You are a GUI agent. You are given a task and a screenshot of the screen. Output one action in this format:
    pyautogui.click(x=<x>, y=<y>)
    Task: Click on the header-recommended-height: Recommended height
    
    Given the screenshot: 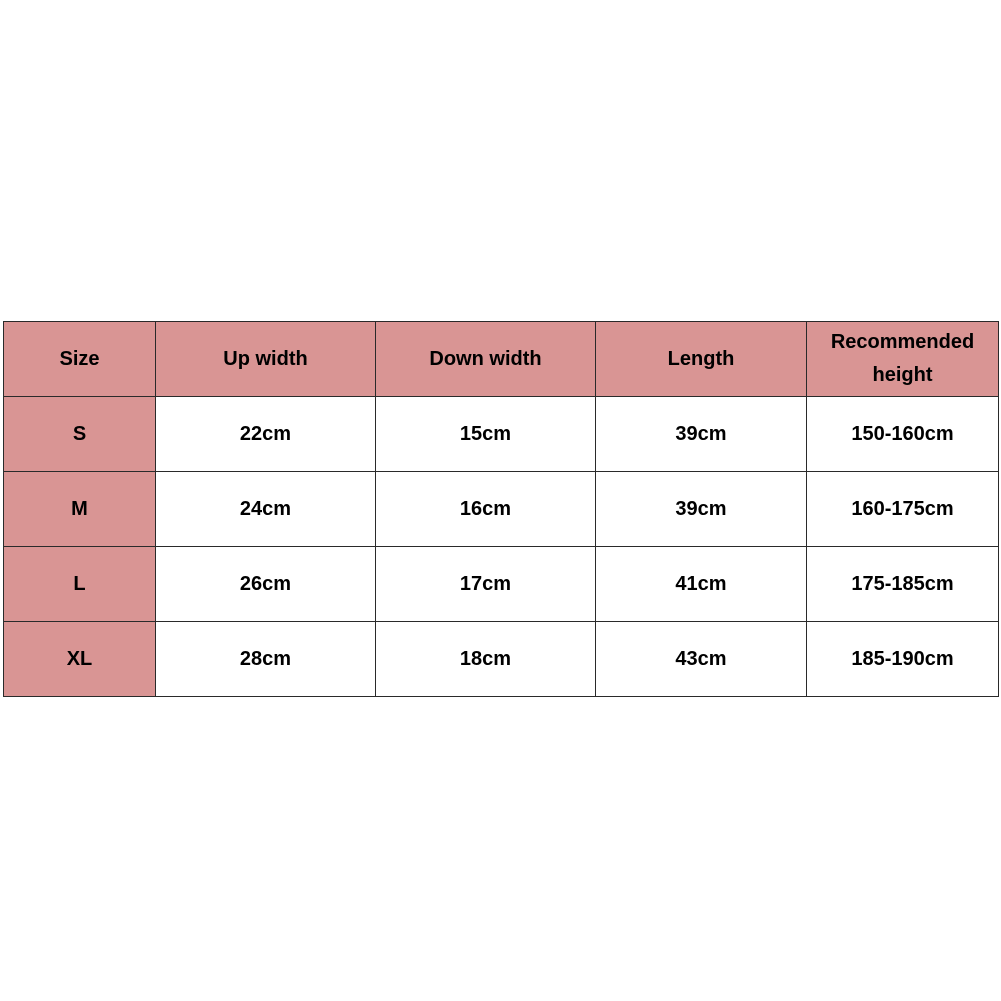 What is the action you would take?
    pyautogui.click(x=902, y=359)
    